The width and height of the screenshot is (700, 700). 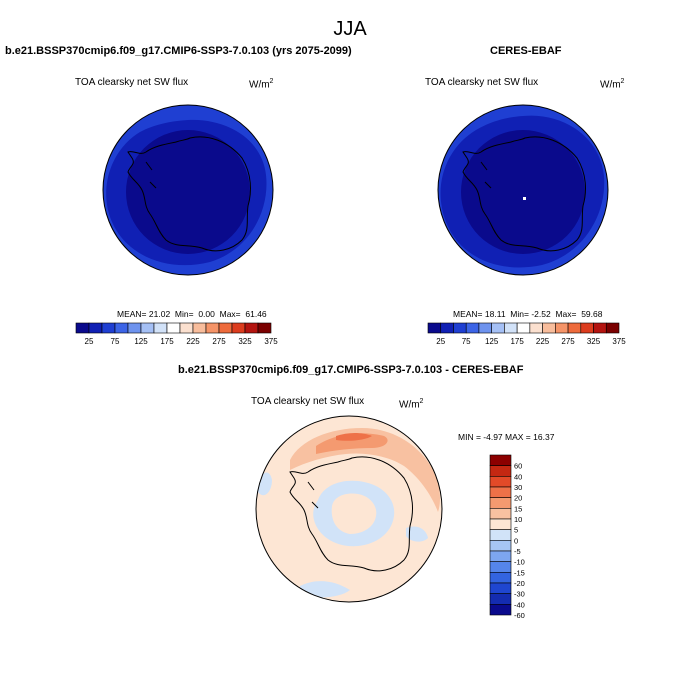 I want to click on panel1-map-border, so click(x=188, y=190).